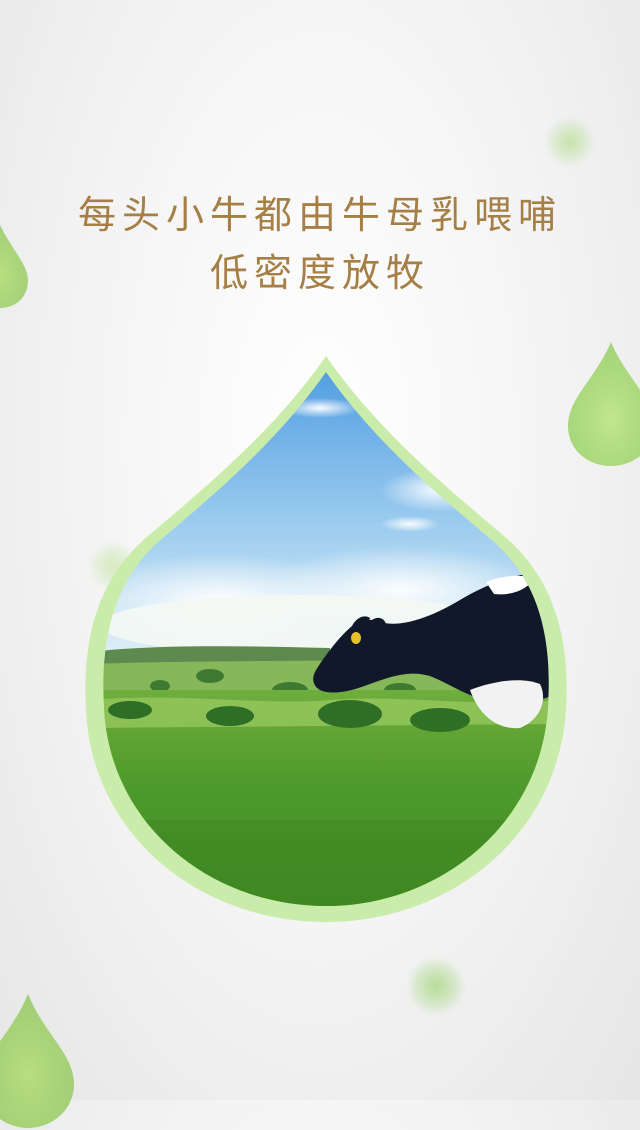 This screenshot has height=1130, width=640. I want to click on headline-line-1: 每头小牛都由牛母乳喂哺, so click(319, 215).